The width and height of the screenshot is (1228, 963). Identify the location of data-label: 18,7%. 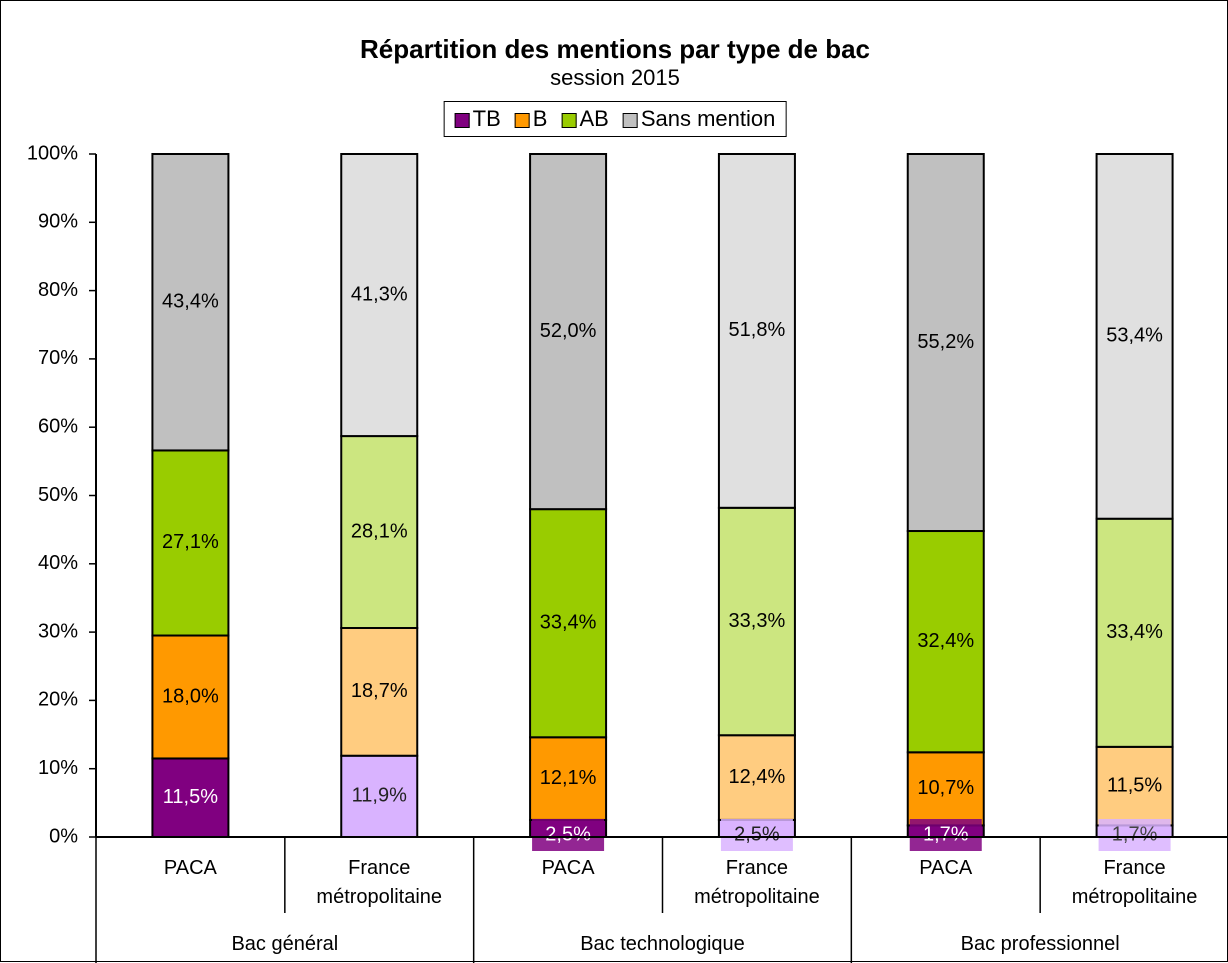
(379, 691).